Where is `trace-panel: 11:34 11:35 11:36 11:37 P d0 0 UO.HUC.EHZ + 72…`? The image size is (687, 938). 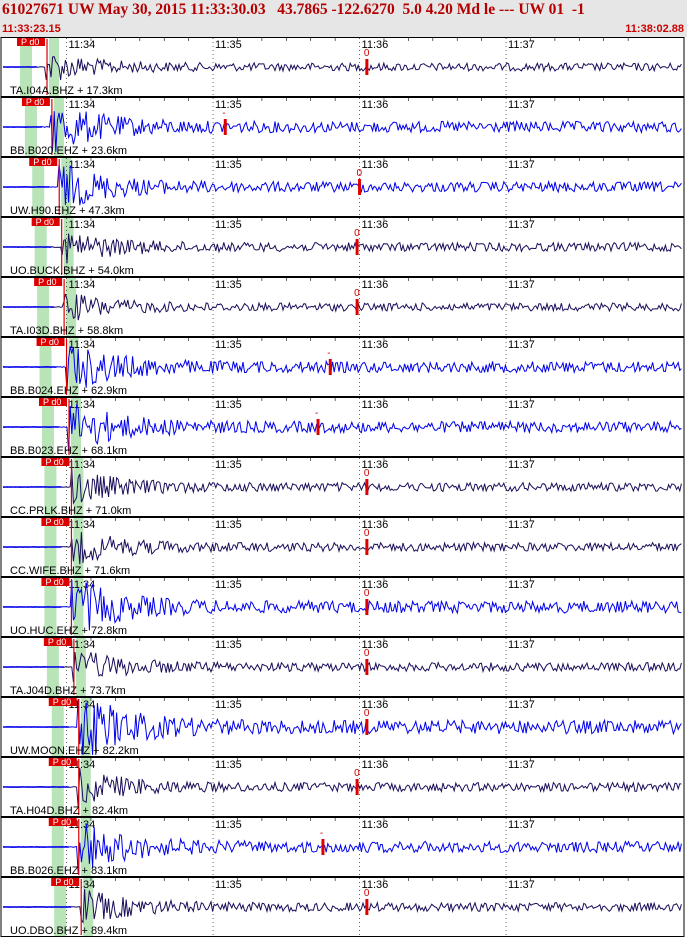
trace-panel: 11:34 11:35 11:36 11:37 P d0 0 UO.HUC.EHZ + 72… is located at coordinates (342, 607).